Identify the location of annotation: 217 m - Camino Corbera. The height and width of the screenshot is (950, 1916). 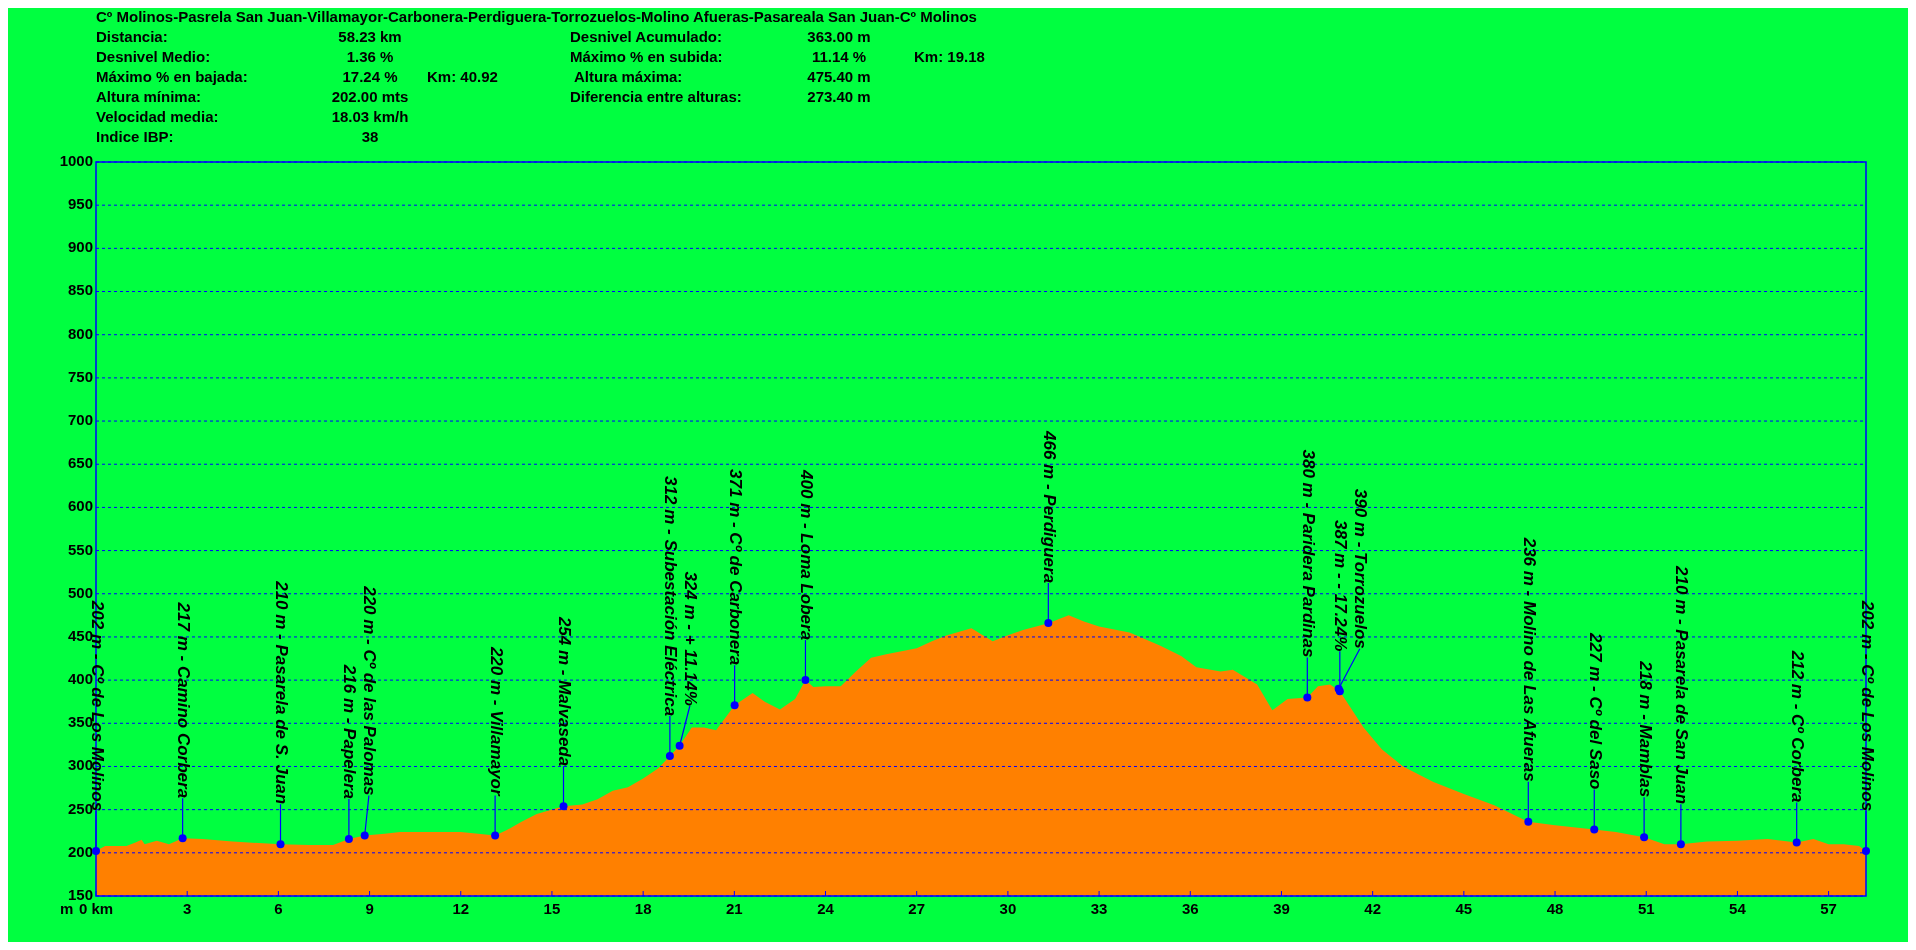
(184, 700).